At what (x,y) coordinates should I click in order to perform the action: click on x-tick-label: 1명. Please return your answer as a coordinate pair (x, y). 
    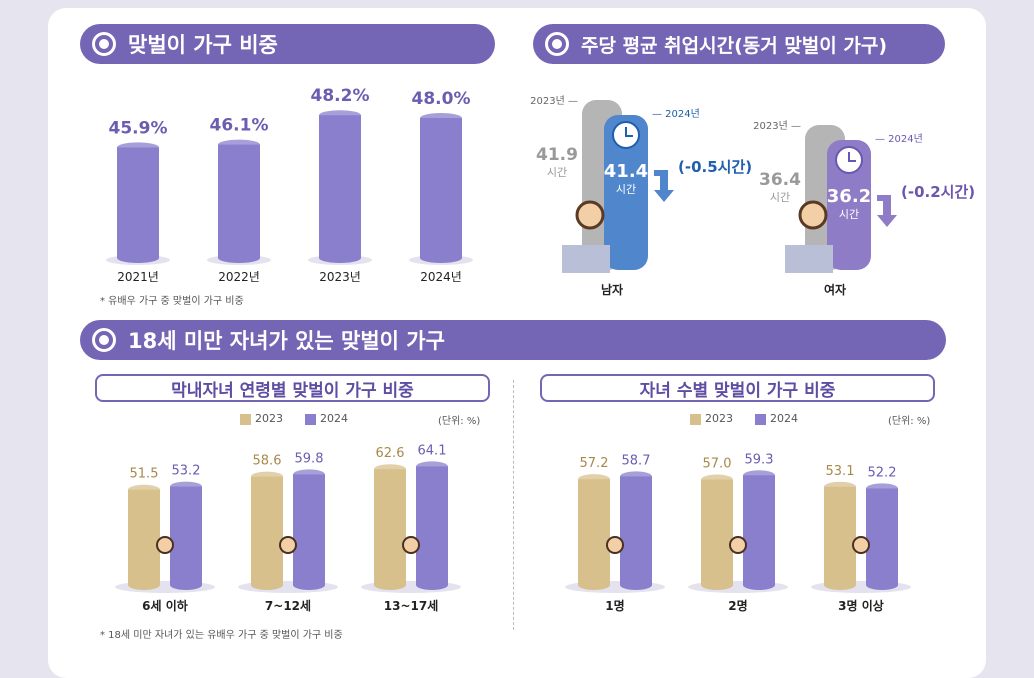
    Looking at the image, I should click on (614, 606).